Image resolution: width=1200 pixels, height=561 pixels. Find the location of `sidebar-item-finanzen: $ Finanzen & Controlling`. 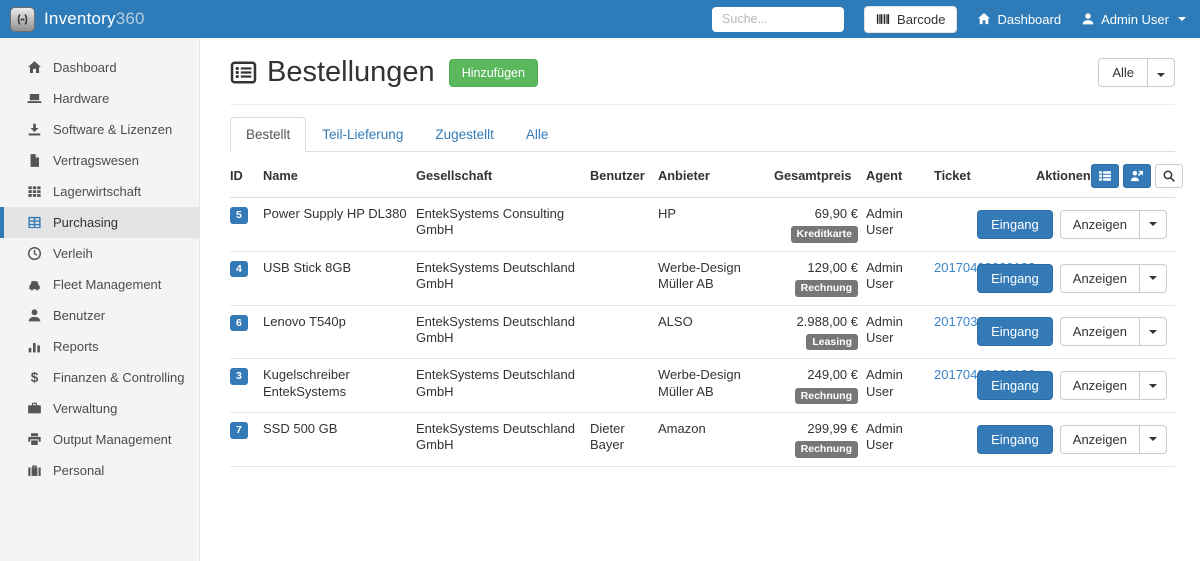

sidebar-item-finanzen: $ Finanzen & Controlling is located at coordinates (99, 377).